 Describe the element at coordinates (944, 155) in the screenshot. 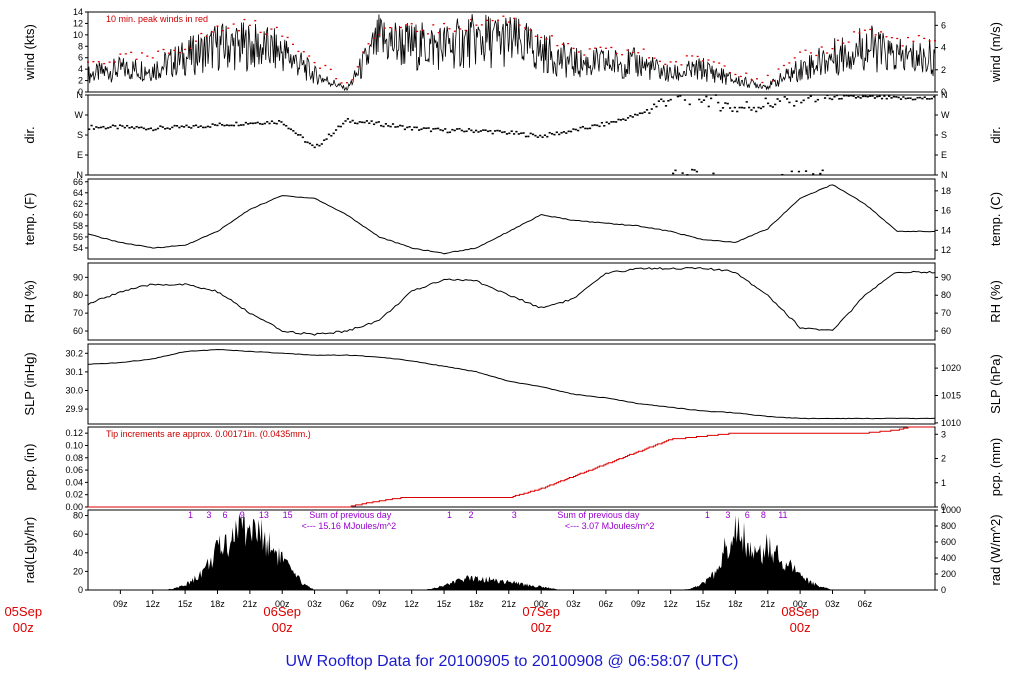

I see `y2-tick-label: E` at that location.